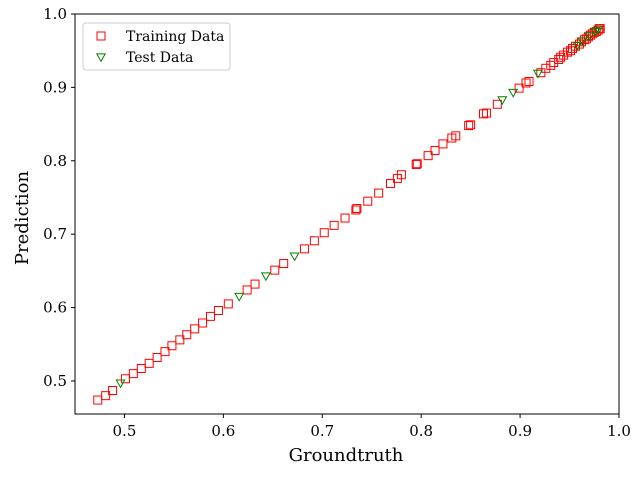  Describe the element at coordinates (55, 381) in the screenshot. I see `y-tick-label: 0.5` at that location.